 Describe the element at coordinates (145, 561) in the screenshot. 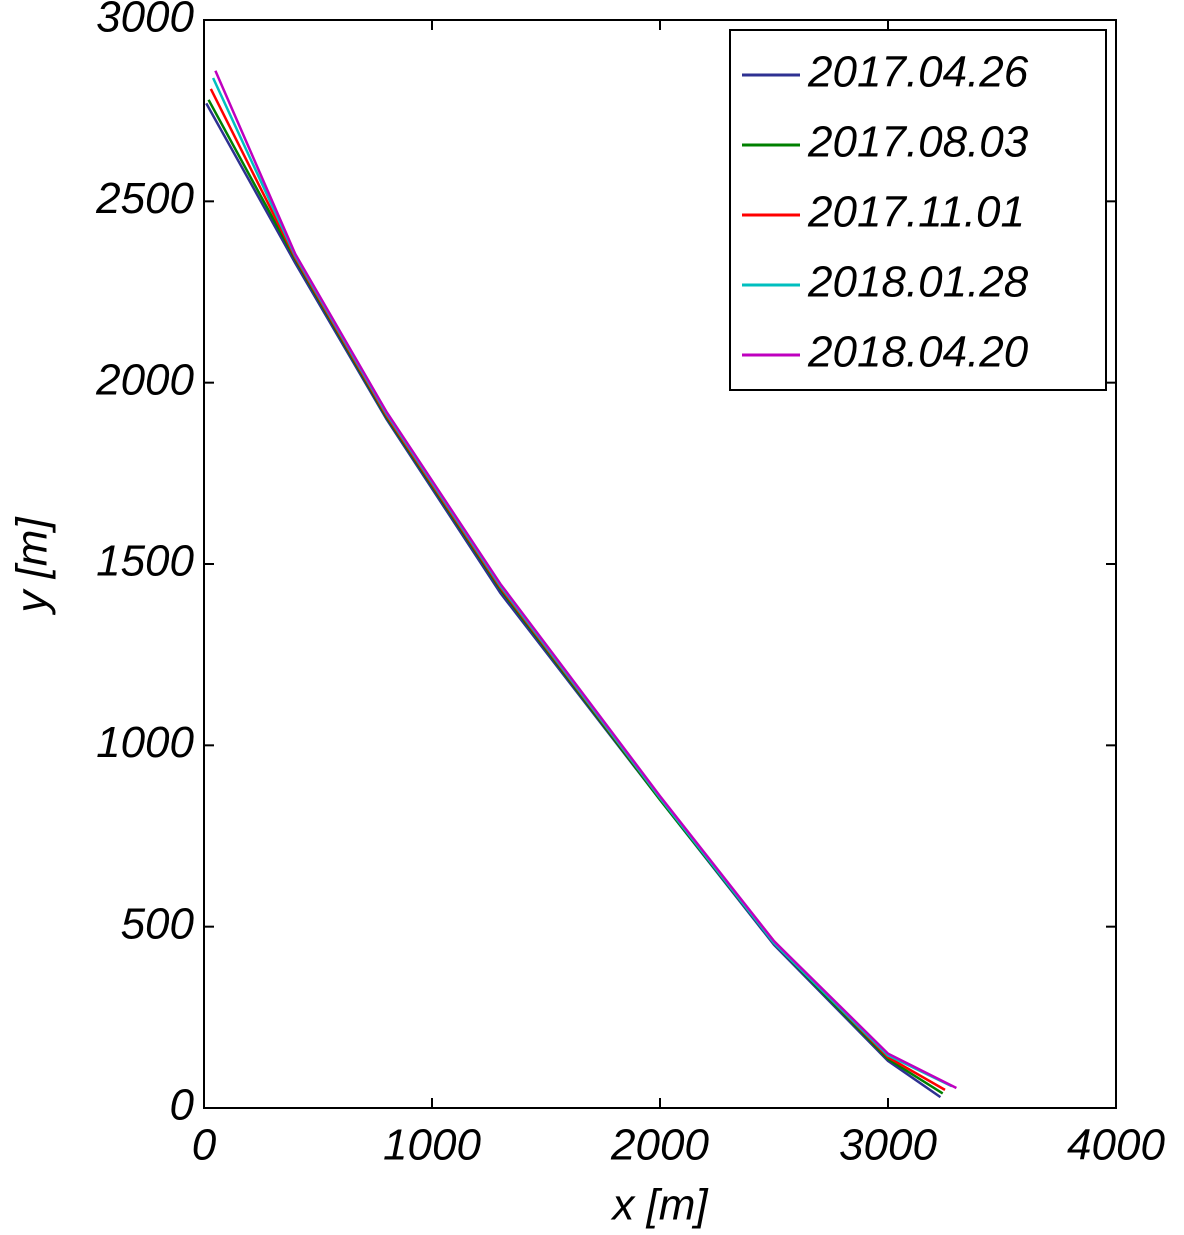

I see `y-tick-label: 1500` at that location.